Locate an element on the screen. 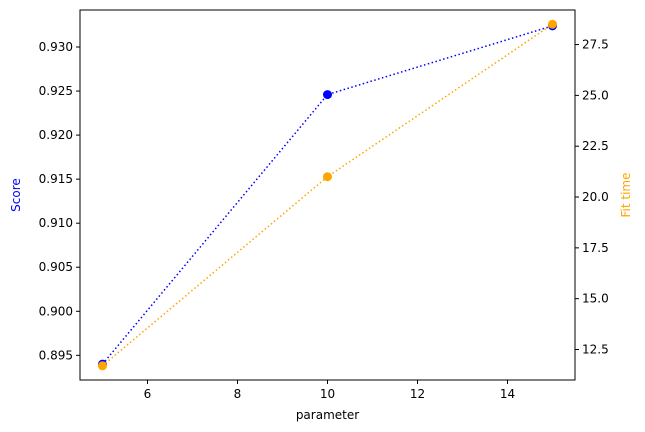 The image size is (645, 432). x-tick-label: 8 is located at coordinates (238, 394).